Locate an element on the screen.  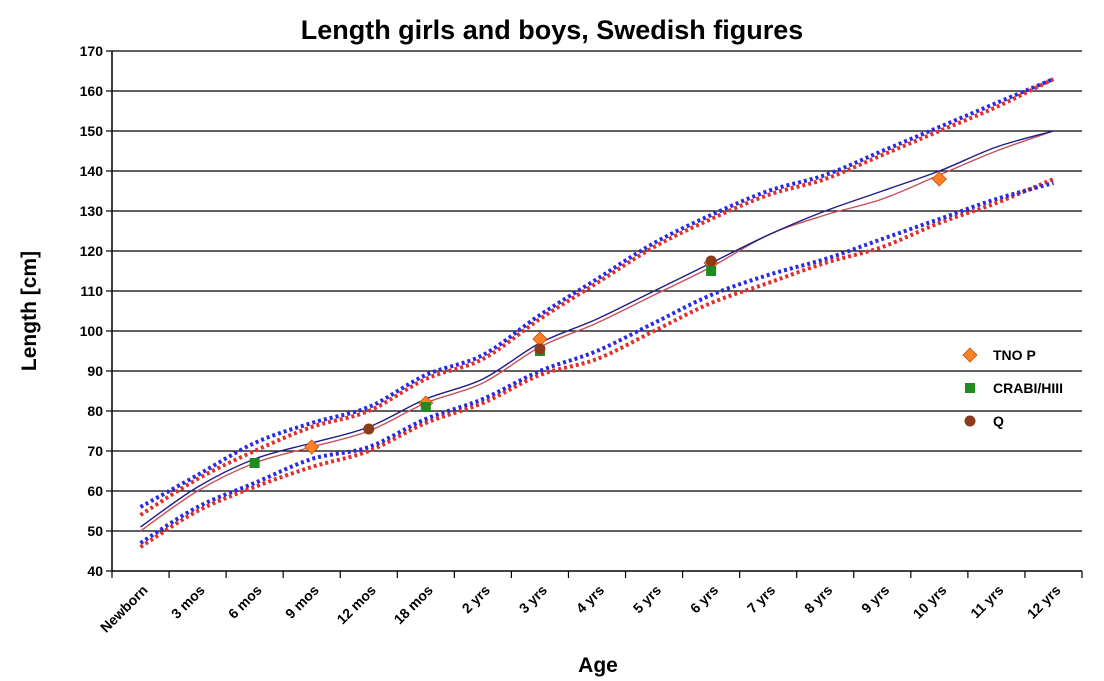
y-tick-label: 160 is located at coordinates (92, 91).